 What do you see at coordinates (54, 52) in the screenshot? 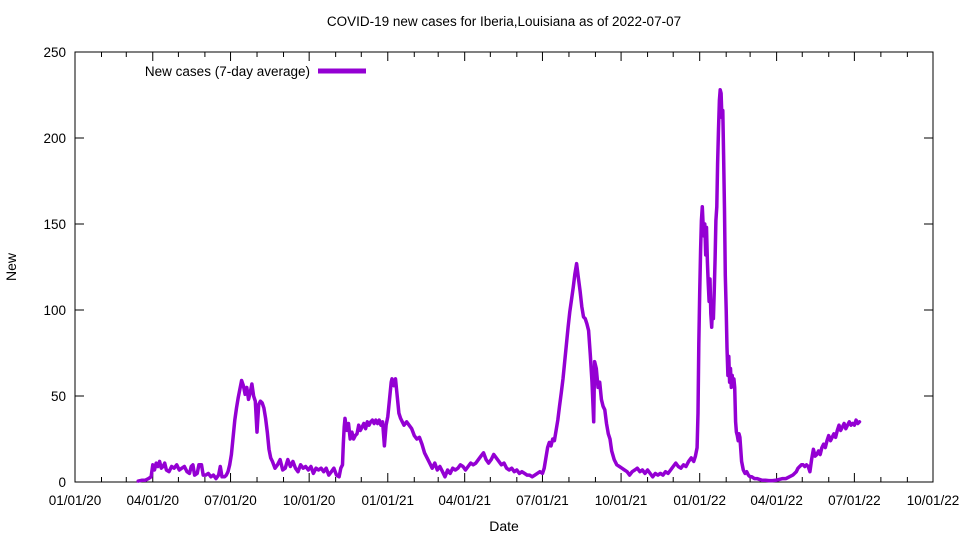
I see `y-tick-label: 250` at bounding box center [54, 52].